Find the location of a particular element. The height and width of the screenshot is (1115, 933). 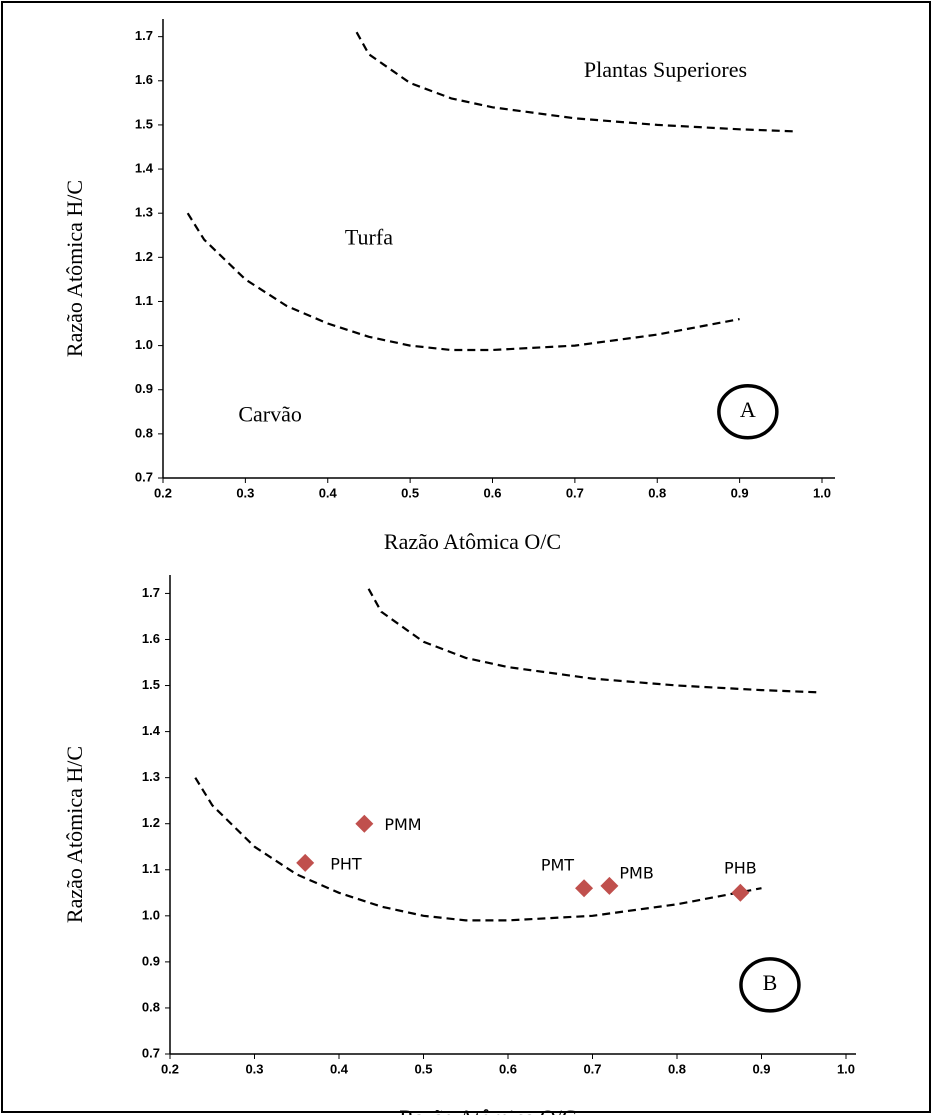

annotation: A is located at coordinates (748, 409).